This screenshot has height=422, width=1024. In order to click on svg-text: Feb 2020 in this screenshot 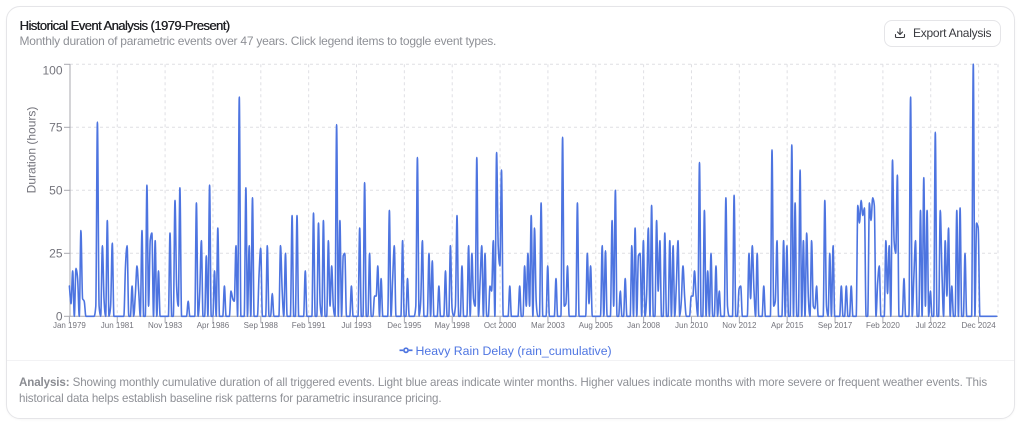, I will do `click(883, 325)`.